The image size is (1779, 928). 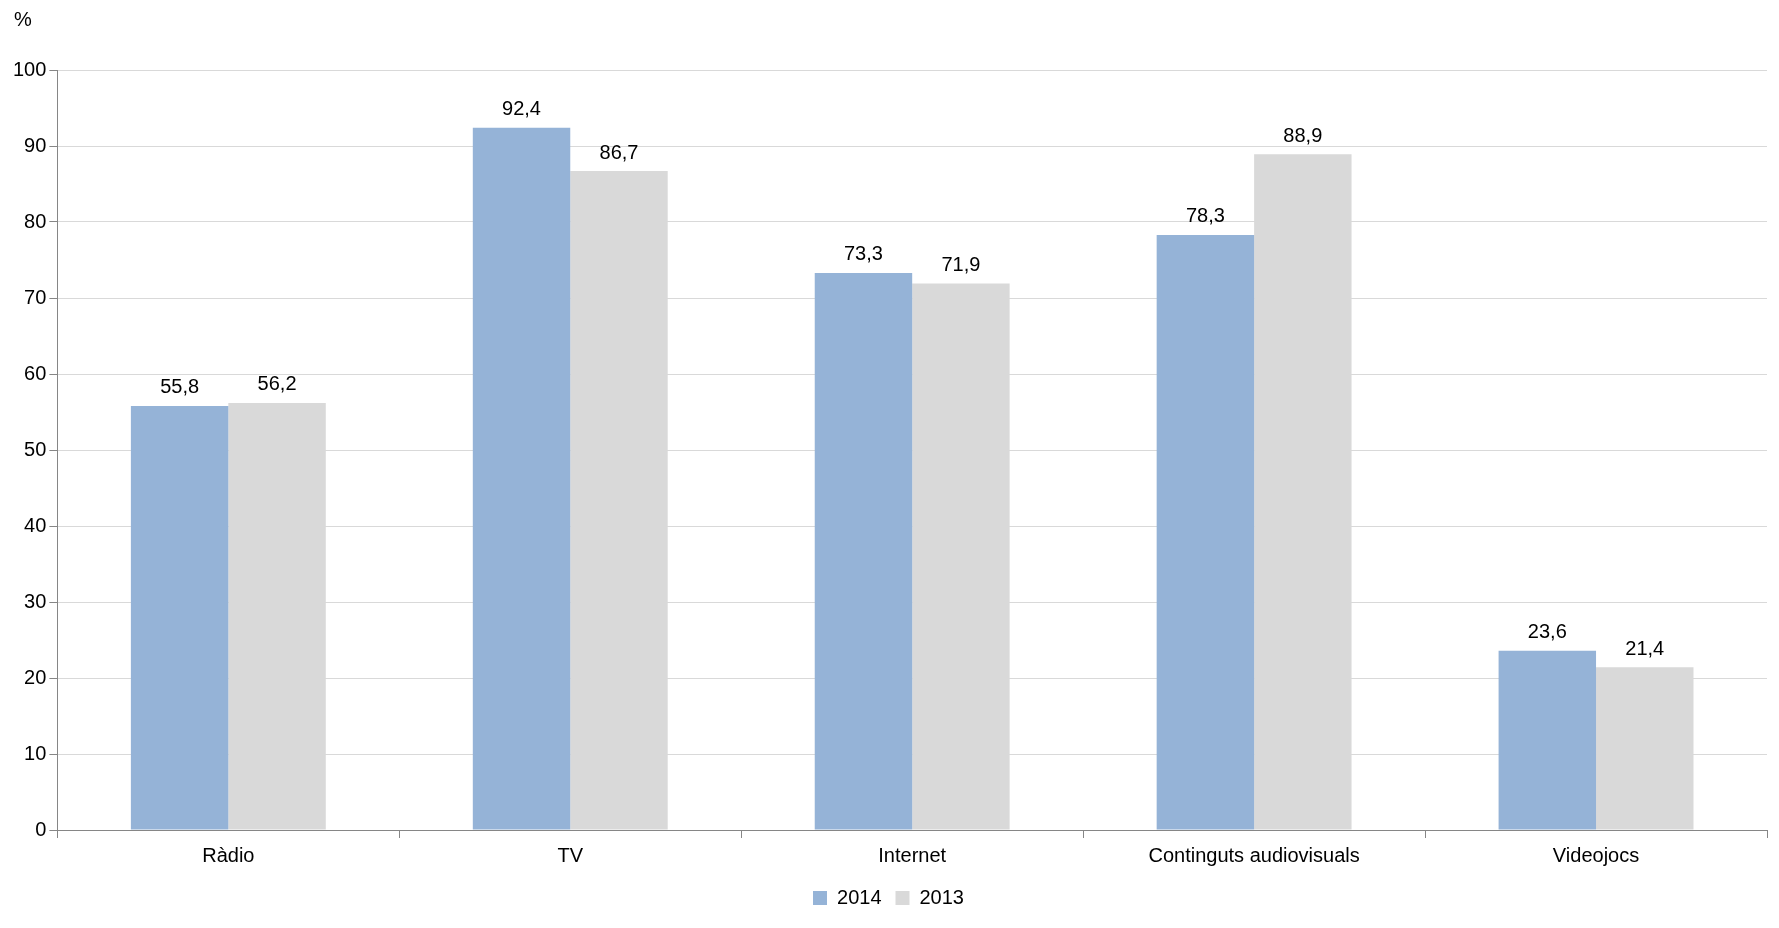 What do you see at coordinates (35, 220) in the screenshot?
I see `y-tick-label: 80` at bounding box center [35, 220].